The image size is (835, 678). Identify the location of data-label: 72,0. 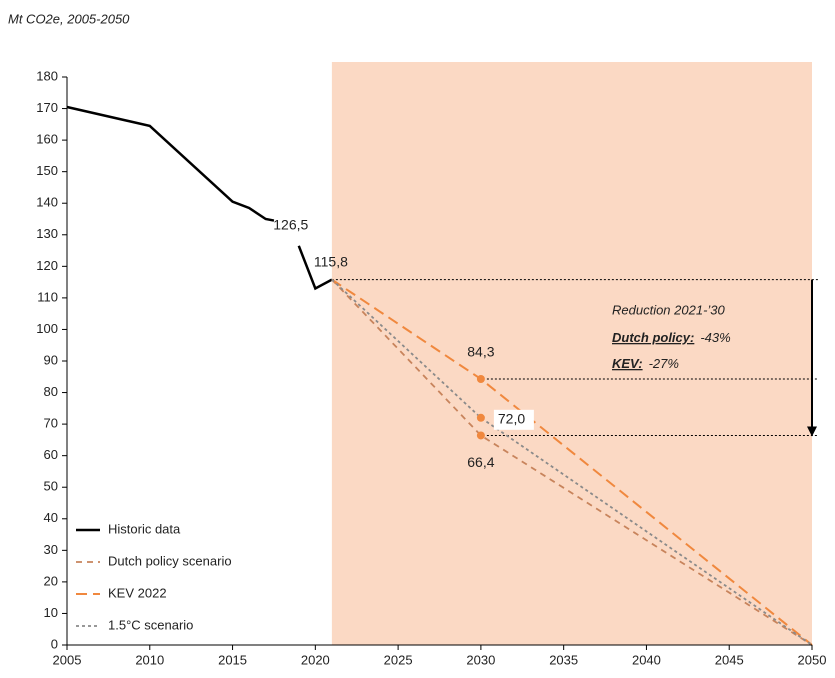
(511, 419).